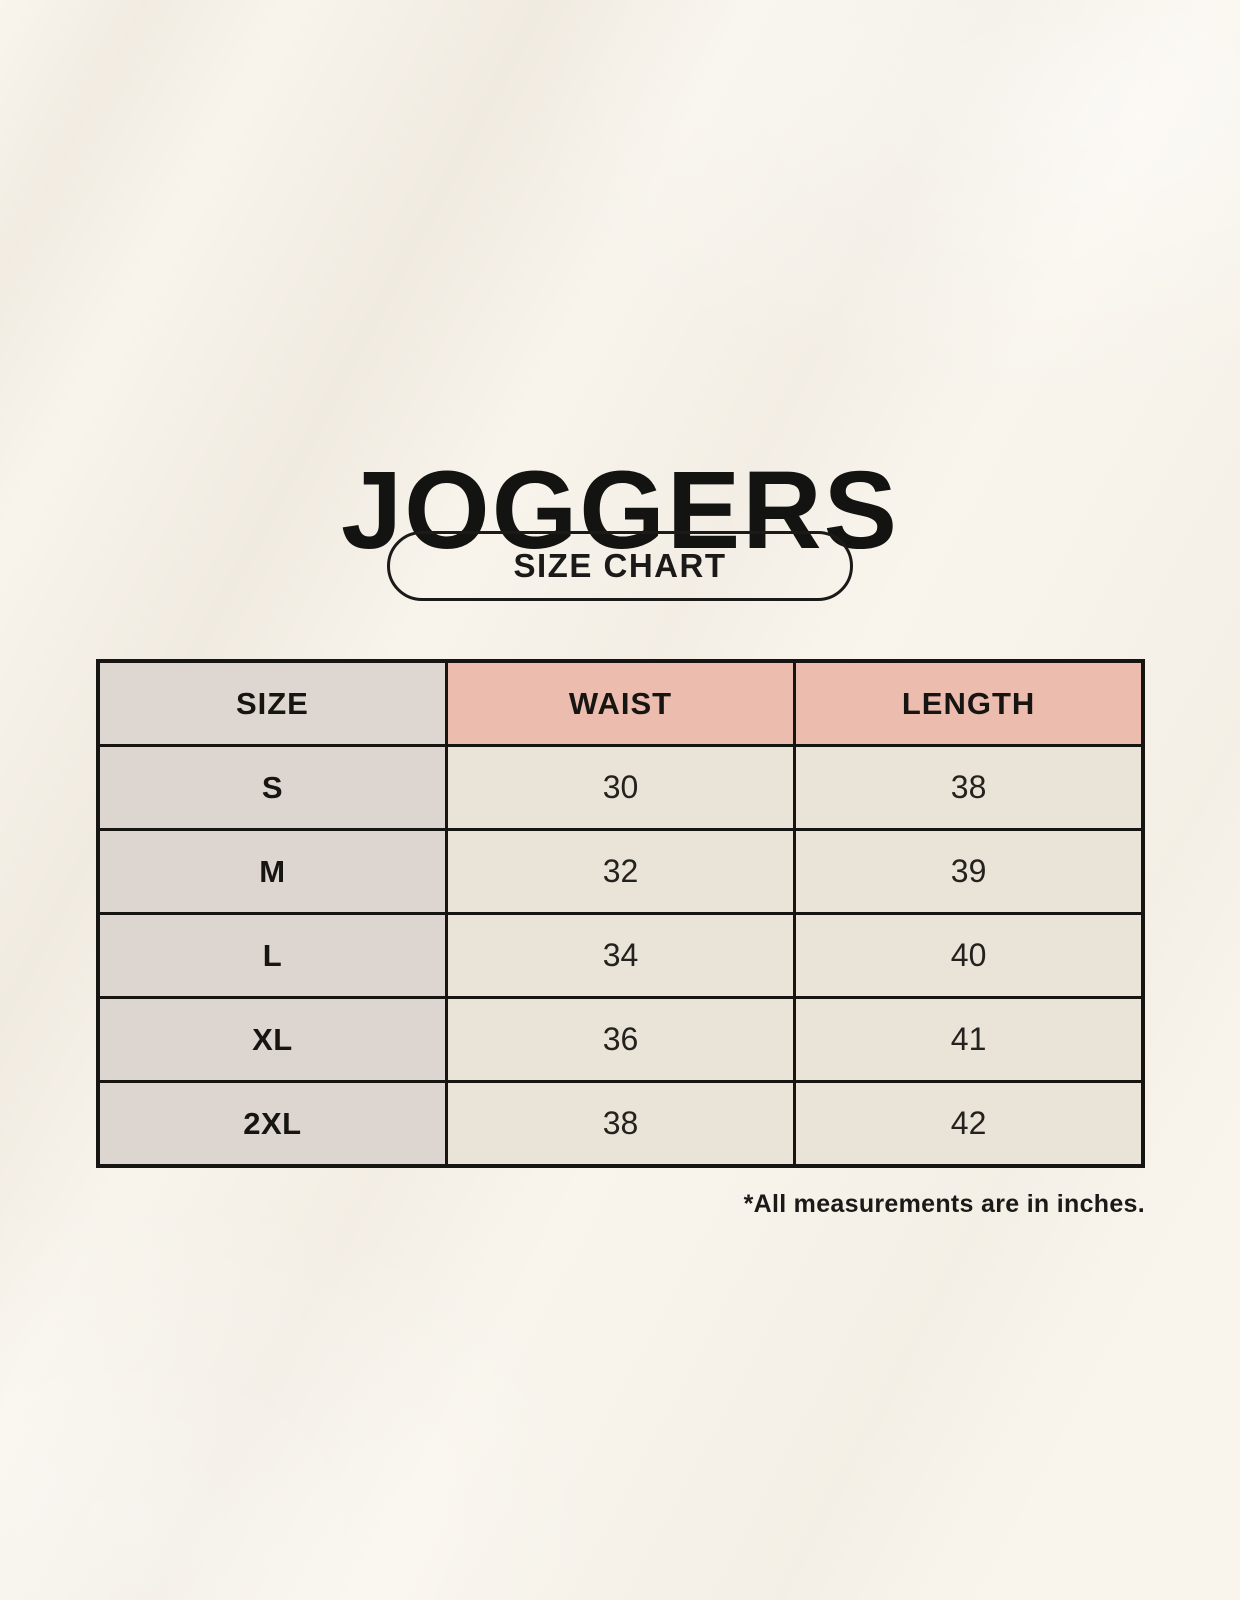 The height and width of the screenshot is (1600, 1240). I want to click on waist-cell: 36, so click(620, 1039).